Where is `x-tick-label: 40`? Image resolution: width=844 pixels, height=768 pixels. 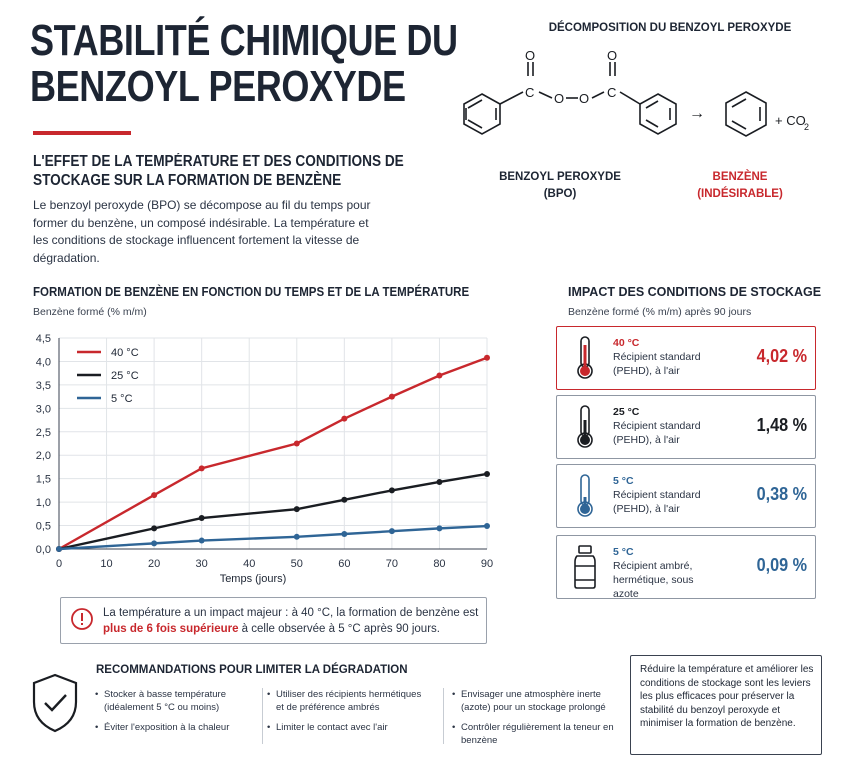 x-tick-label: 40 is located at coordinates (249, 564).